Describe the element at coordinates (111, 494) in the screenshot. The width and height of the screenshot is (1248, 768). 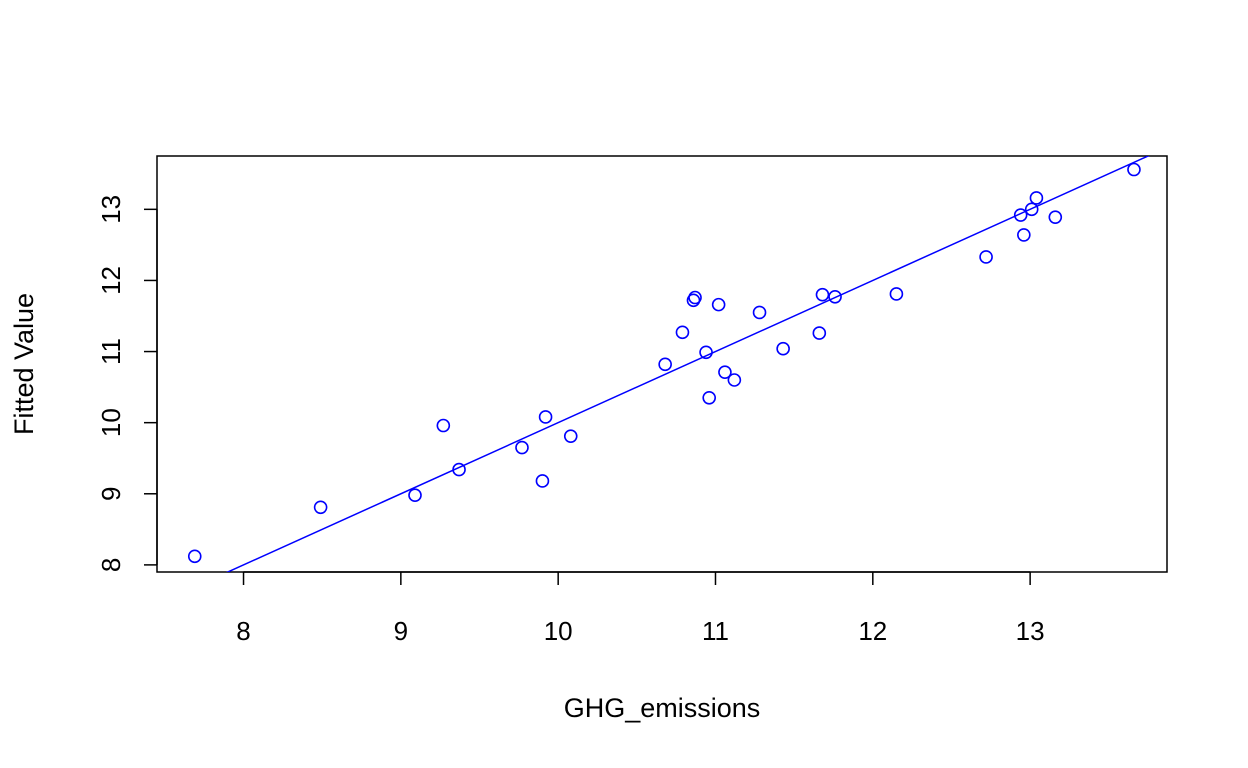
I see `y-tick-label: 9` at that location.